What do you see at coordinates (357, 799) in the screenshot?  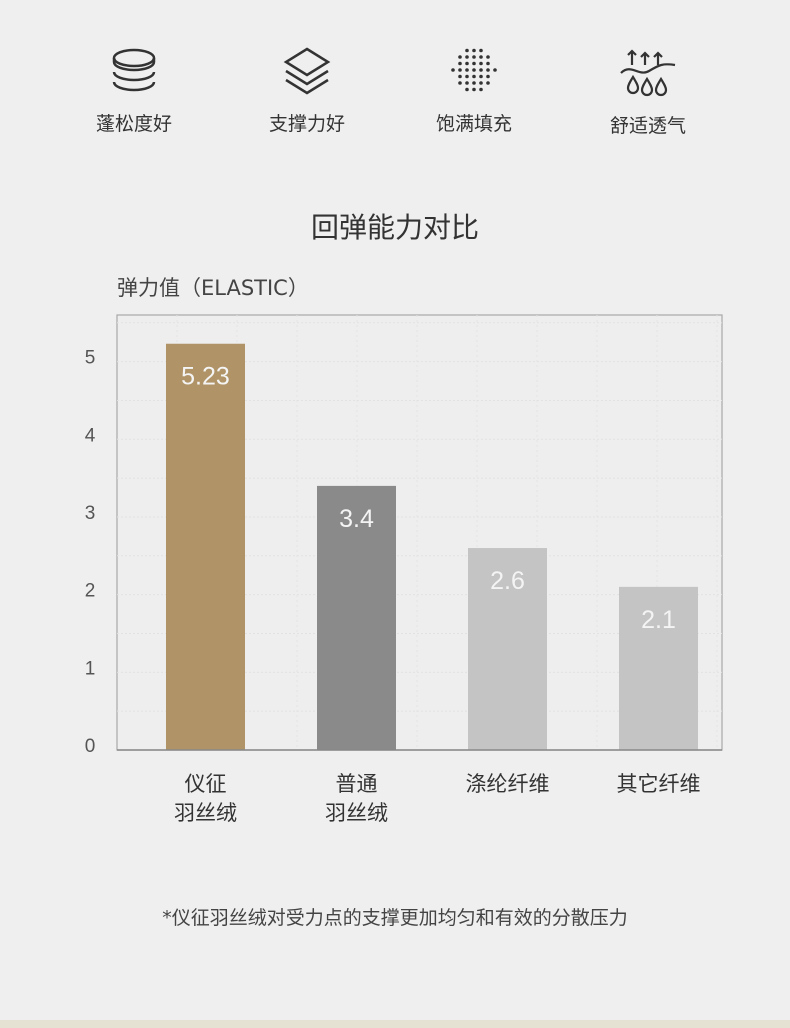 I see `x-tick-label: 普通 羽丝绒` at bounding box center [357, 799].